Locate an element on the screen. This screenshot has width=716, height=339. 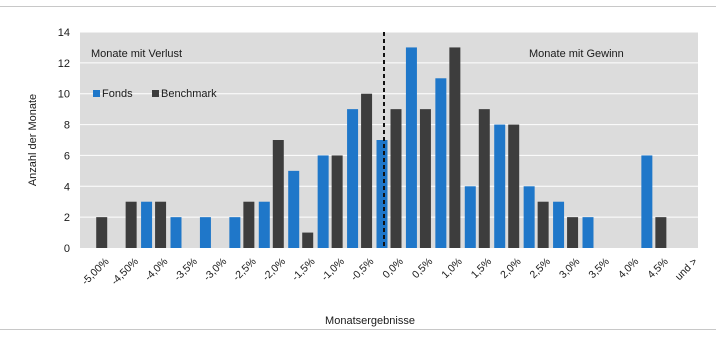
top-rule is located at coordinates (358, 6).